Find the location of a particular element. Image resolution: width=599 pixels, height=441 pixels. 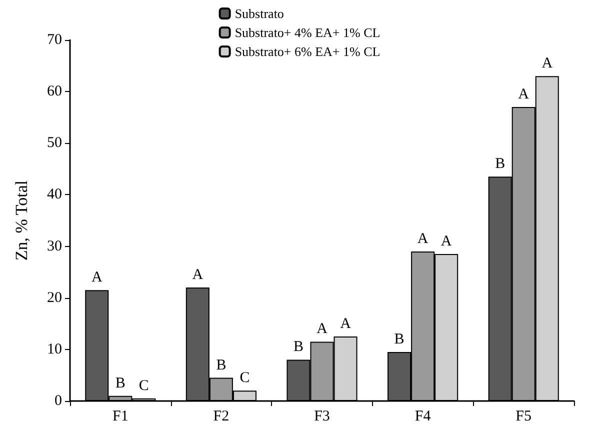

y-tick-label: 20 is located at coordinates (54, 298).